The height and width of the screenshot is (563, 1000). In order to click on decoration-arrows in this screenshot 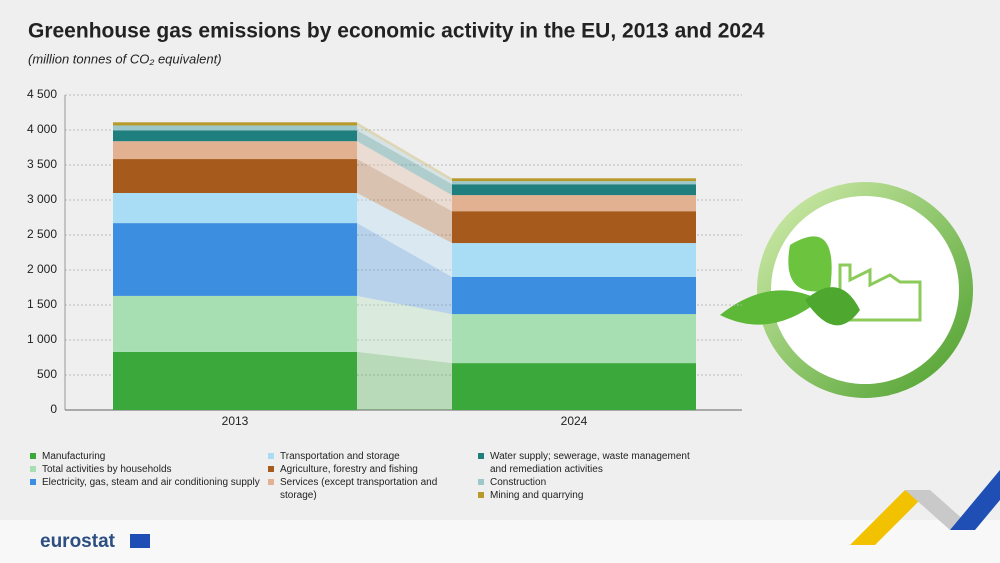, I will do `click(925, 507)`.